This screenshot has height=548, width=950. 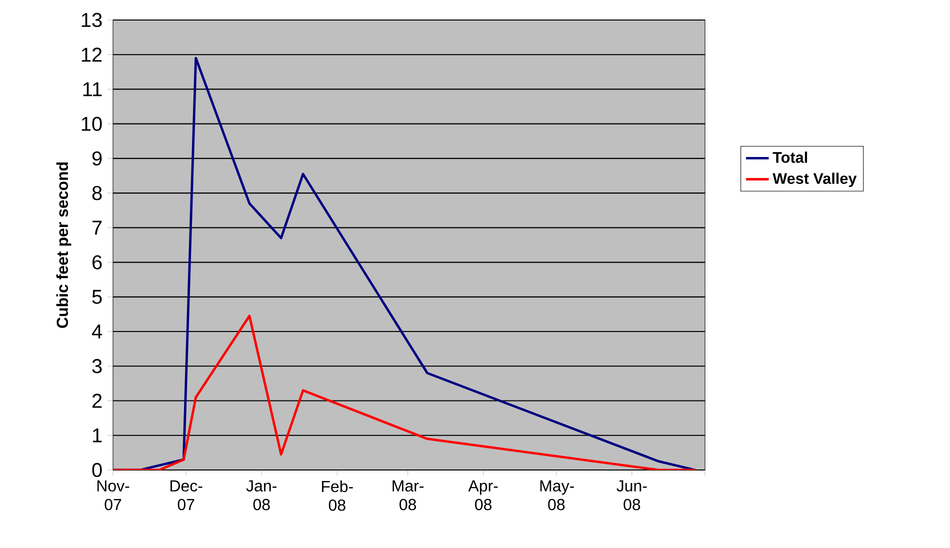 What do you see at coordinates (92, 55) in the screenshot?
I see `y-tick-label: 12` at bounding box center [92, 55].